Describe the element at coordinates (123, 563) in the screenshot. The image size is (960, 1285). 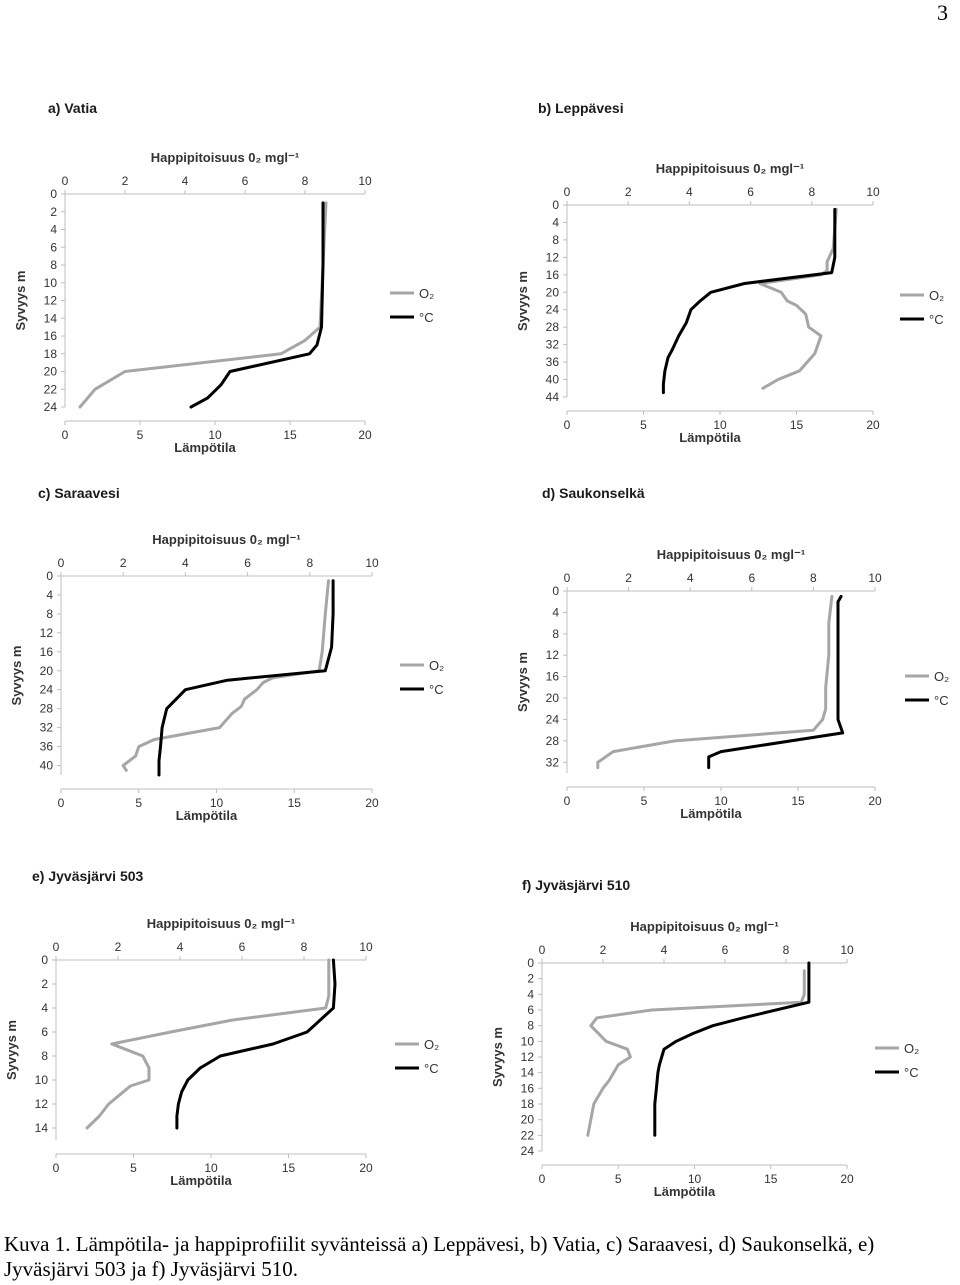
I see `top-tick-label: 2` at that location.